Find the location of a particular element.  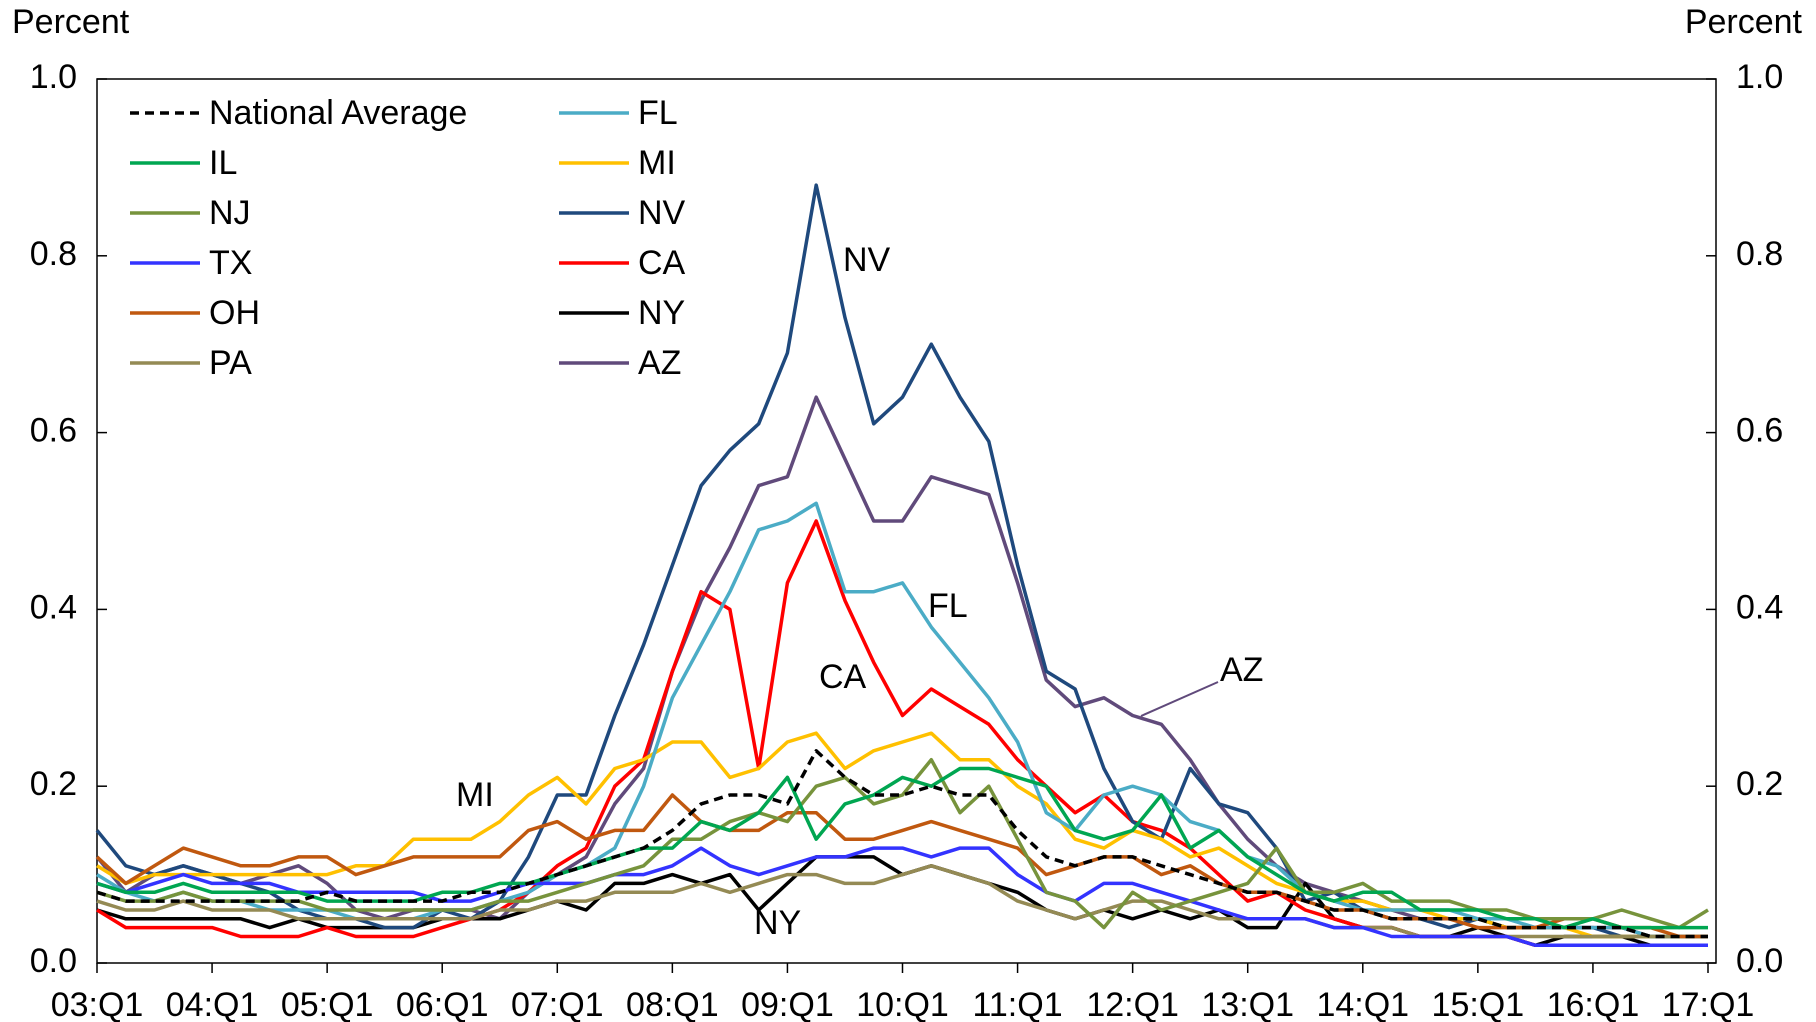

legend-label: PA is located at coordinates (230, 363).